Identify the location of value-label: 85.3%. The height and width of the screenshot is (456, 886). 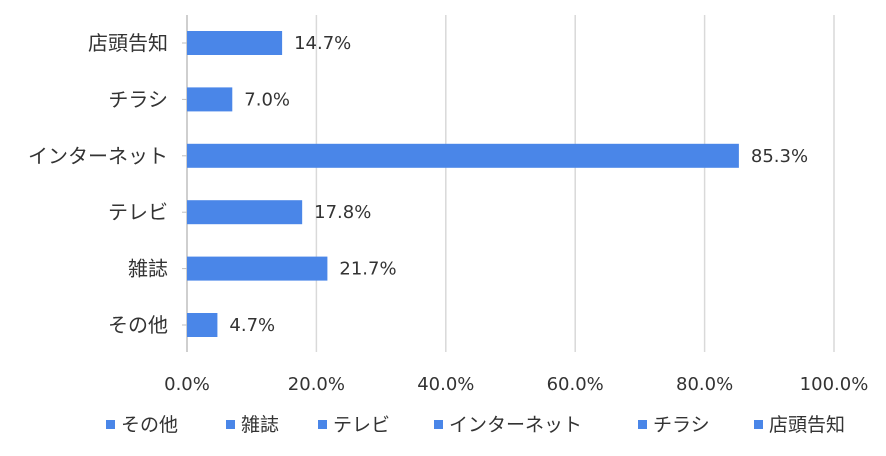
(779, 156).